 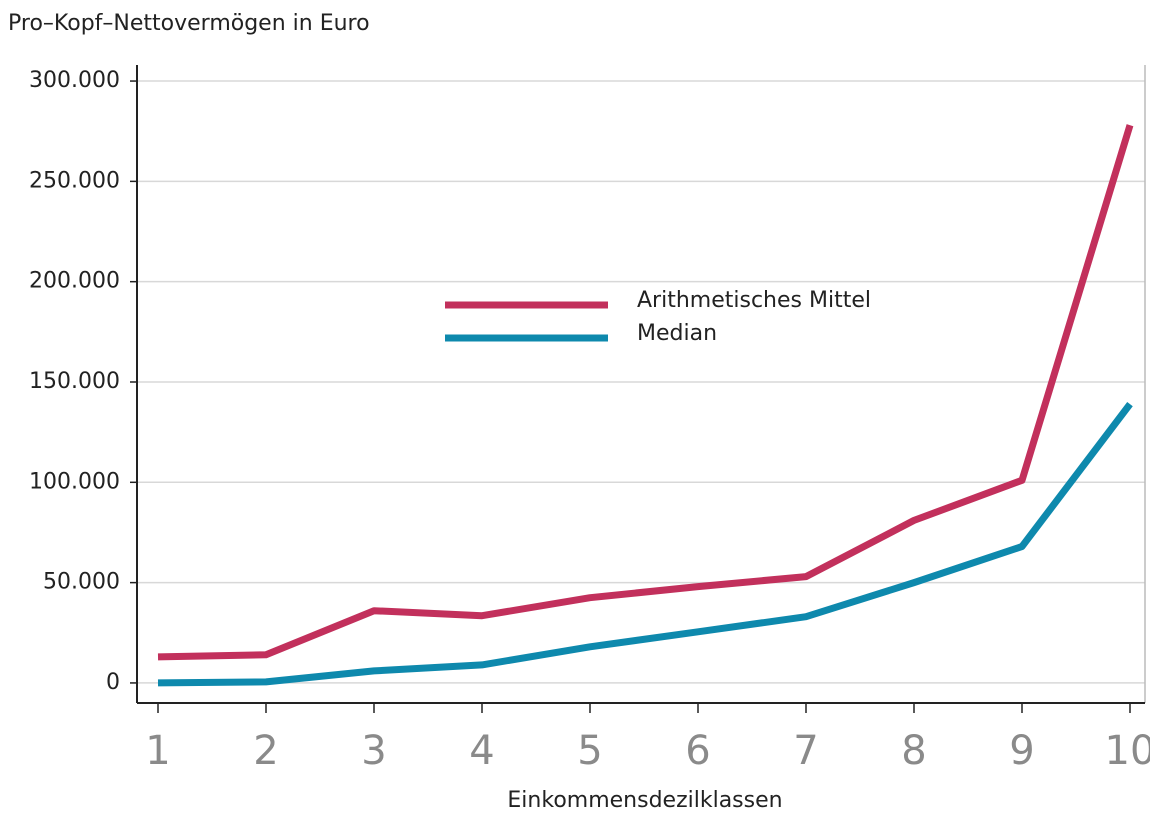 I want to click on x-tick-label: 10, so click(x=1127, y=751).